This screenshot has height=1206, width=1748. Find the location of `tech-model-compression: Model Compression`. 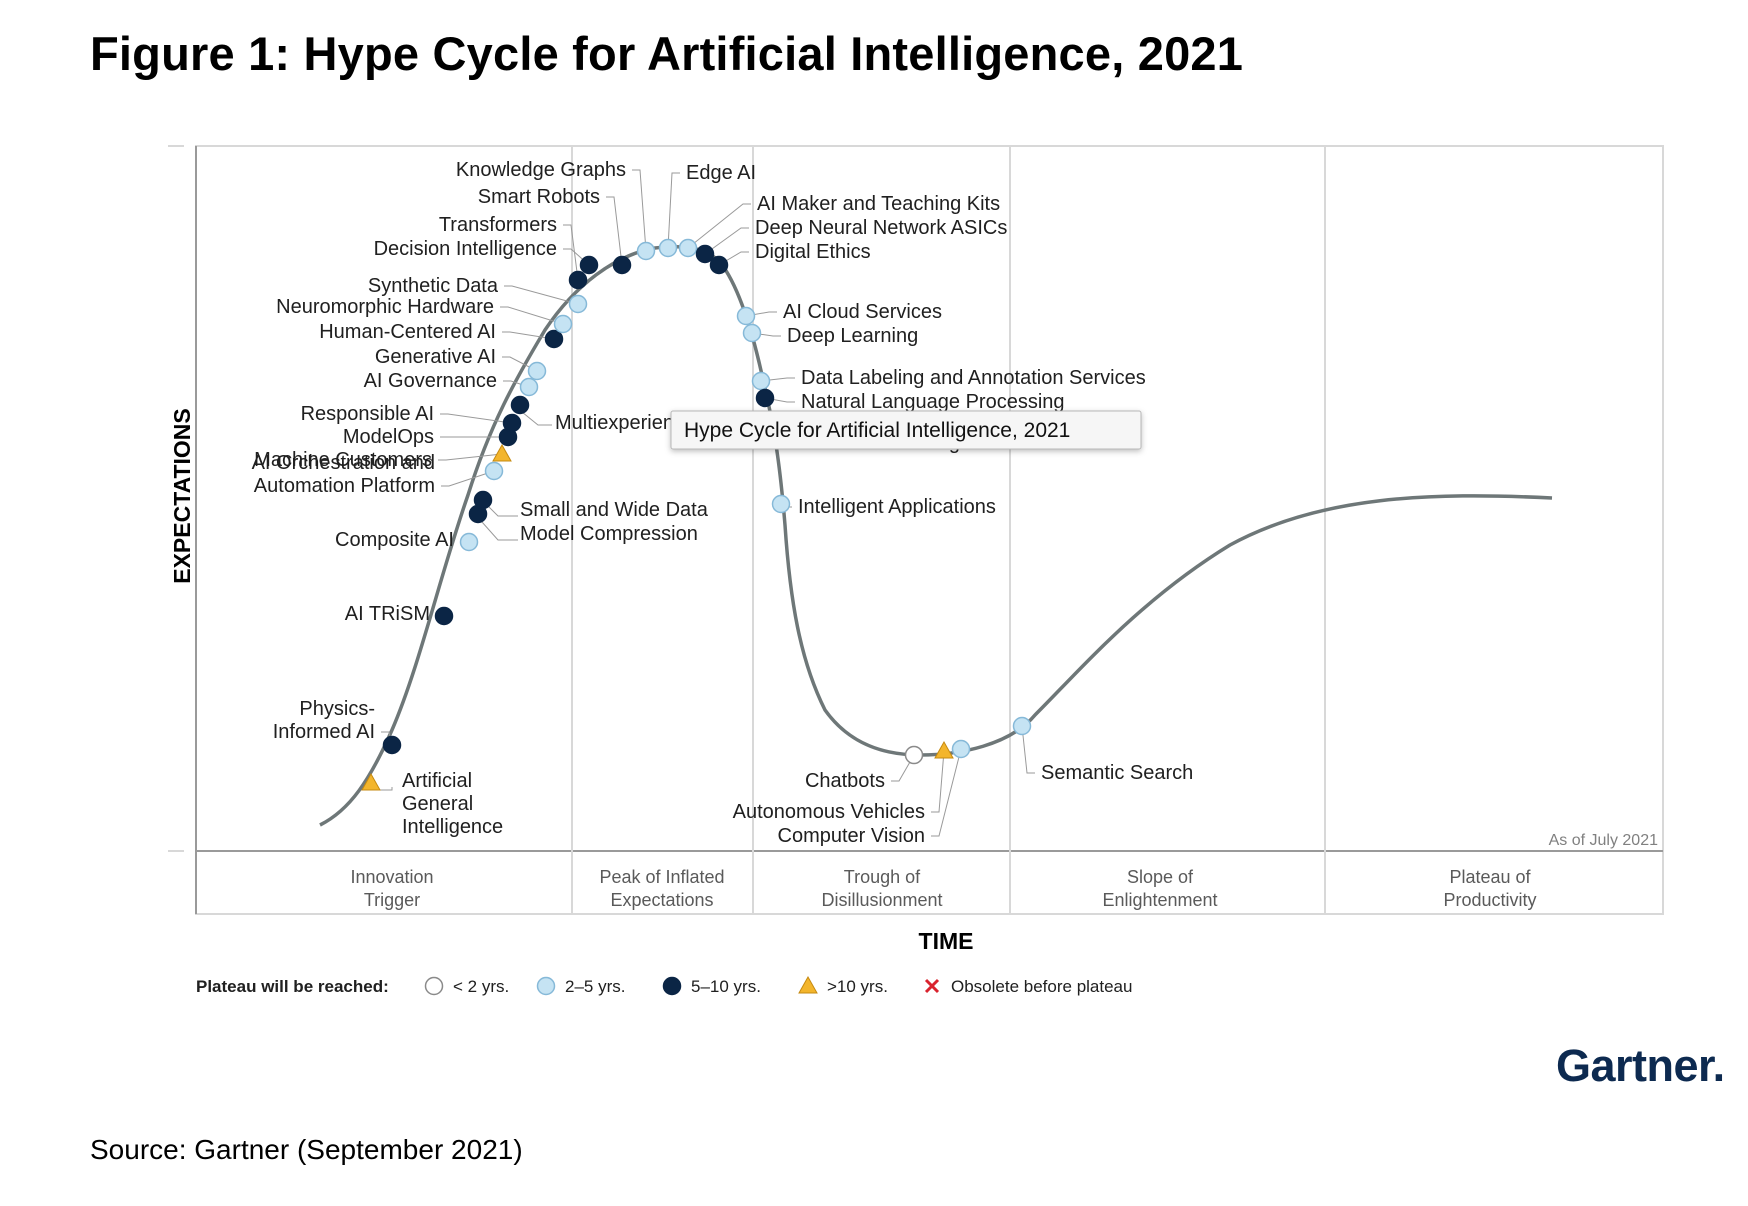

tech-model-compression: Model Compression is located at coordinates (583, 524).